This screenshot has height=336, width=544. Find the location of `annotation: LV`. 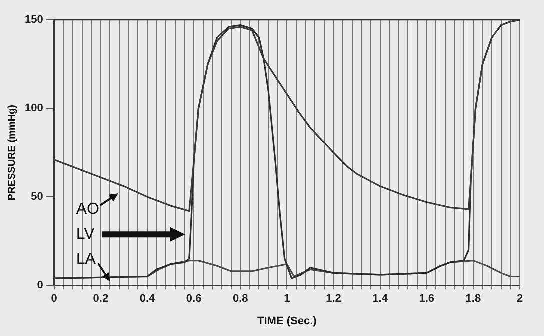

annotation: LV is located at coordinates (86, 235).